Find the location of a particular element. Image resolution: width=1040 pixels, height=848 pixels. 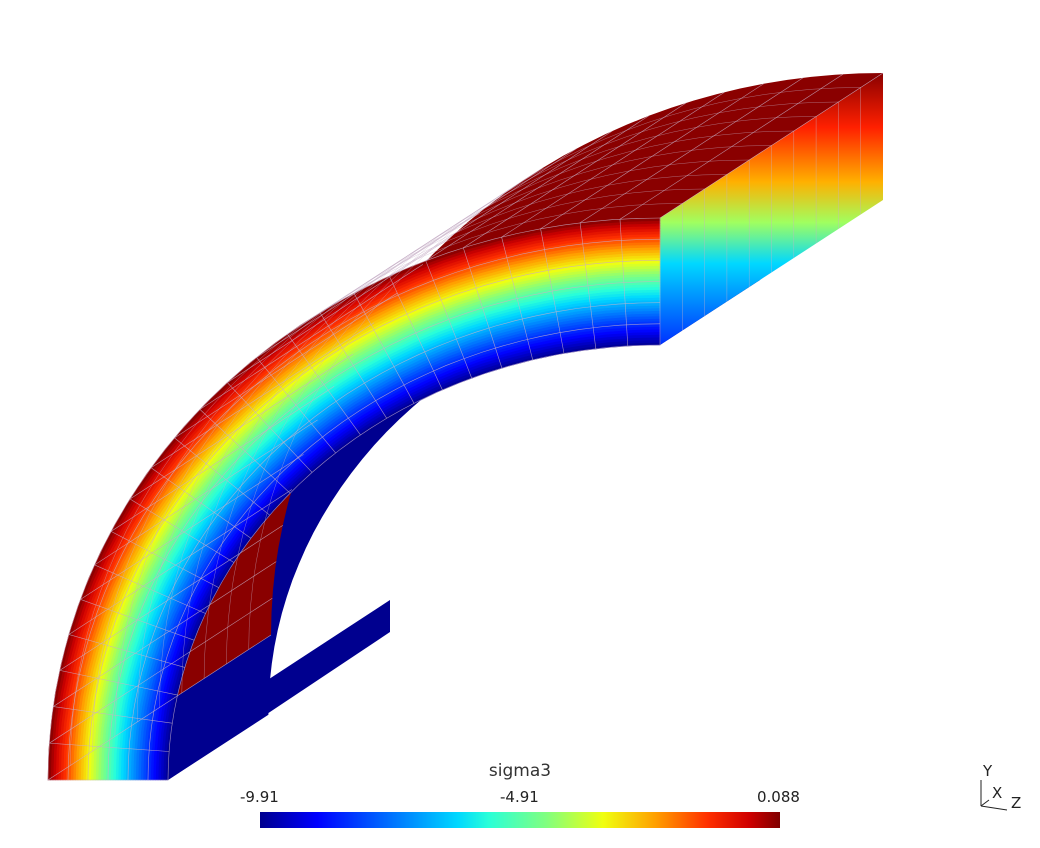

bottom-end-face is located at coordinates (279, 690).